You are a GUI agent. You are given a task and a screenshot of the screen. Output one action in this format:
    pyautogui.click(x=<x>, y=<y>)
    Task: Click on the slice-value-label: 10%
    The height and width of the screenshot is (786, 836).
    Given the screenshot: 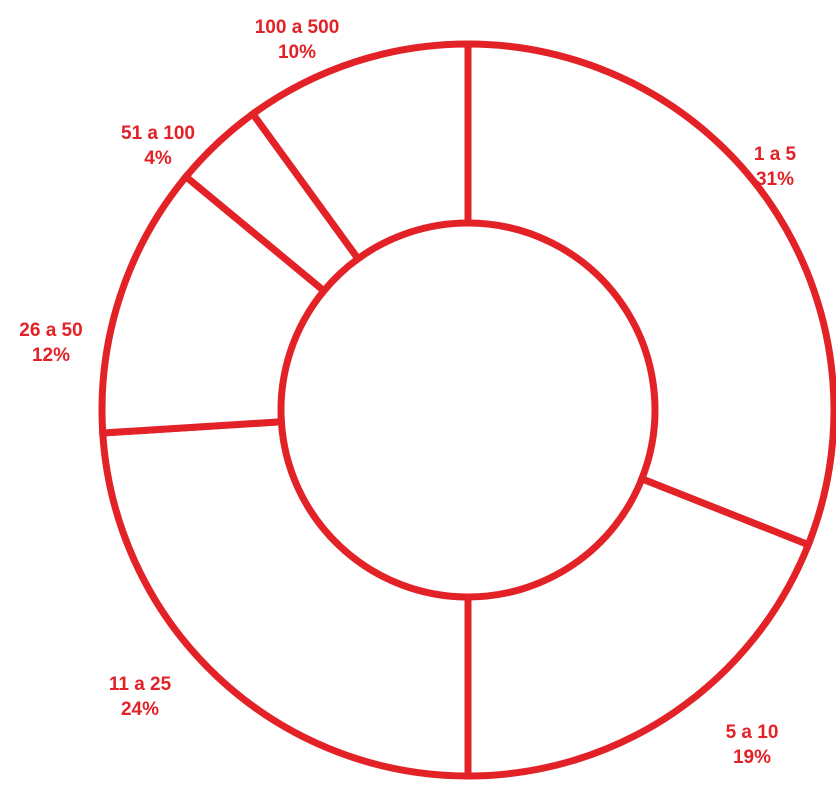 What is the action you would take?
    pyautogui.click(x=297, y=52)
    